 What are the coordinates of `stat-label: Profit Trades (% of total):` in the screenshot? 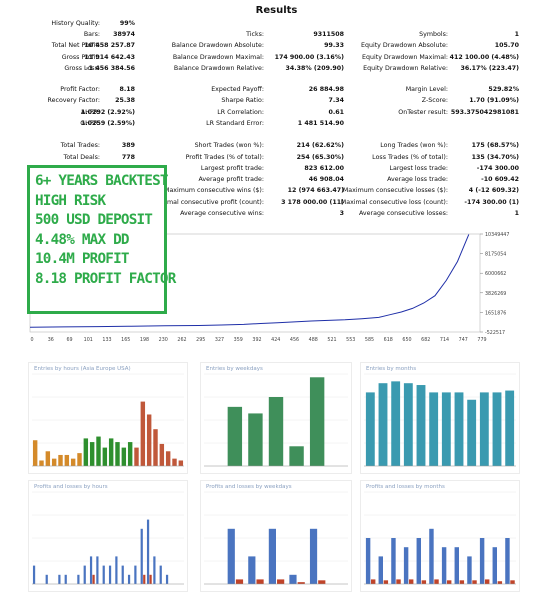 It's located at (224, 157).